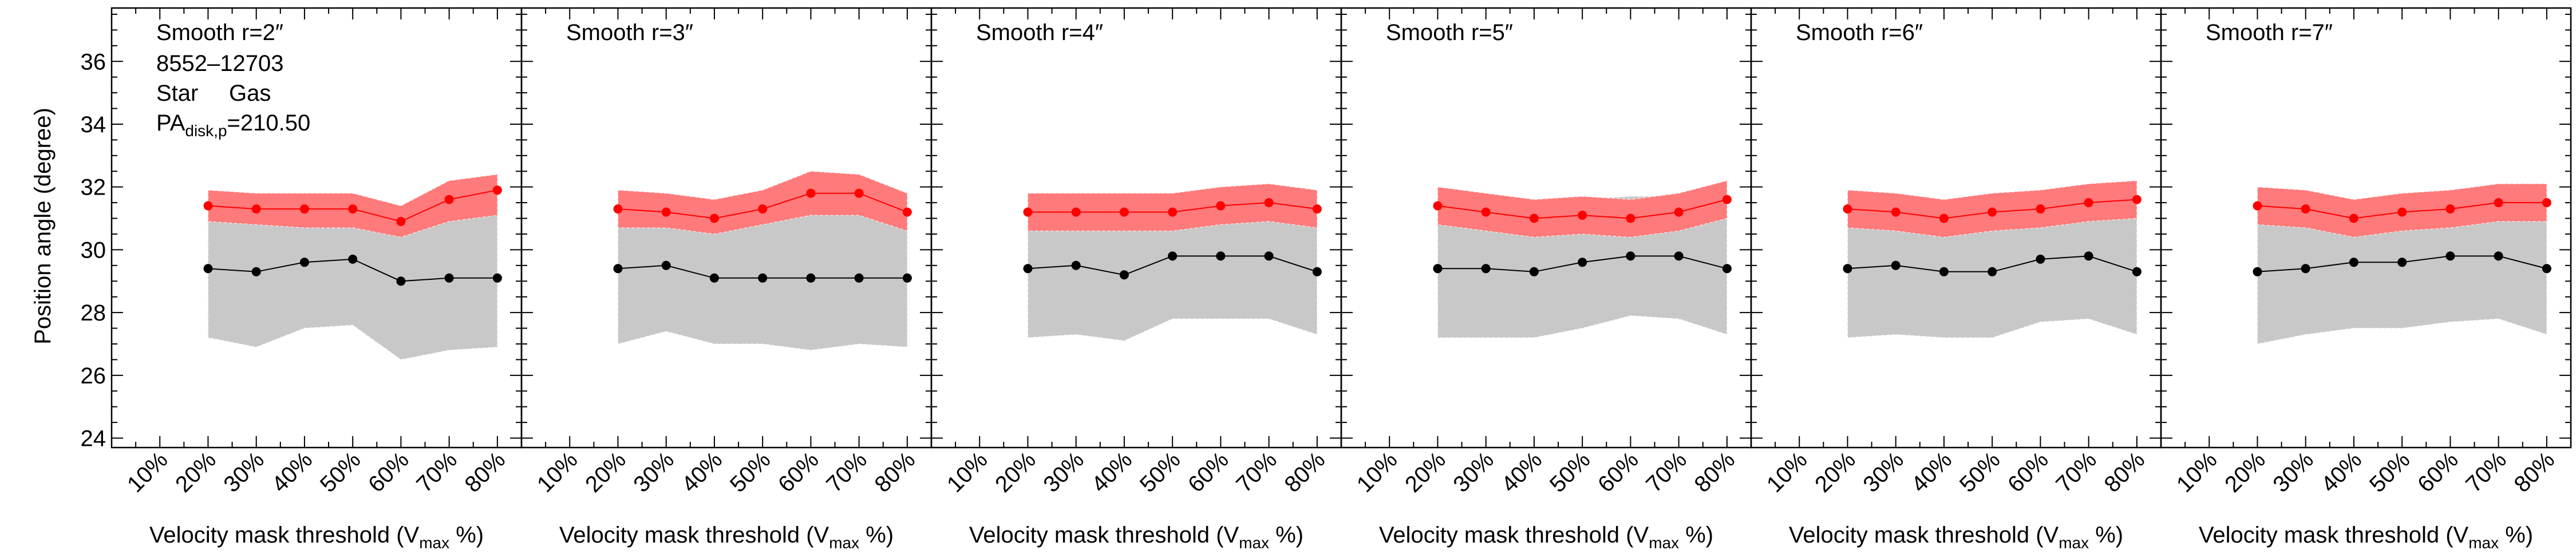  Describe the element at coordinates (219, 63) in the screenshot. I see `plate-ifu-label: 8552–12703` at that location.